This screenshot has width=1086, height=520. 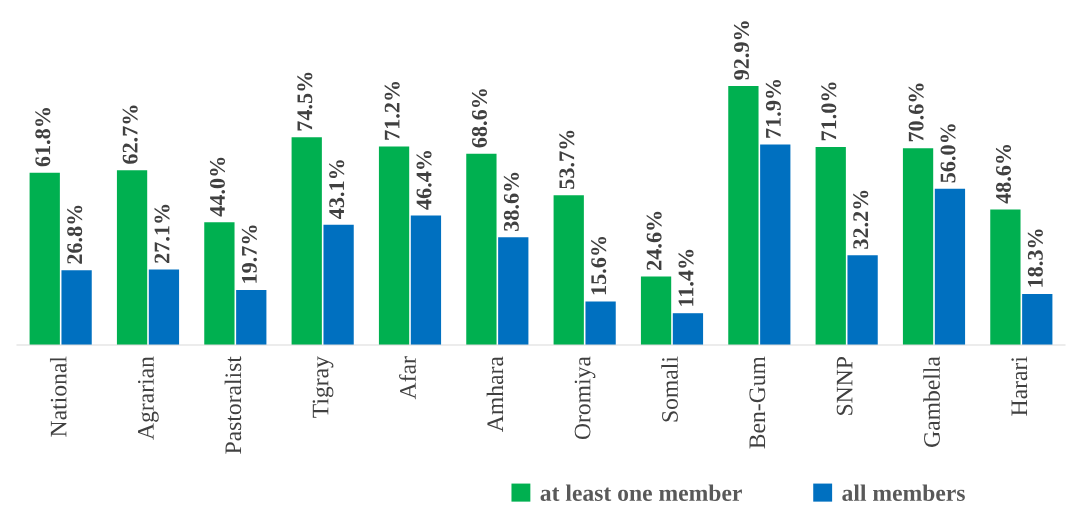 I want to click on data-label: 24.6%, so click(x=654, y=240).